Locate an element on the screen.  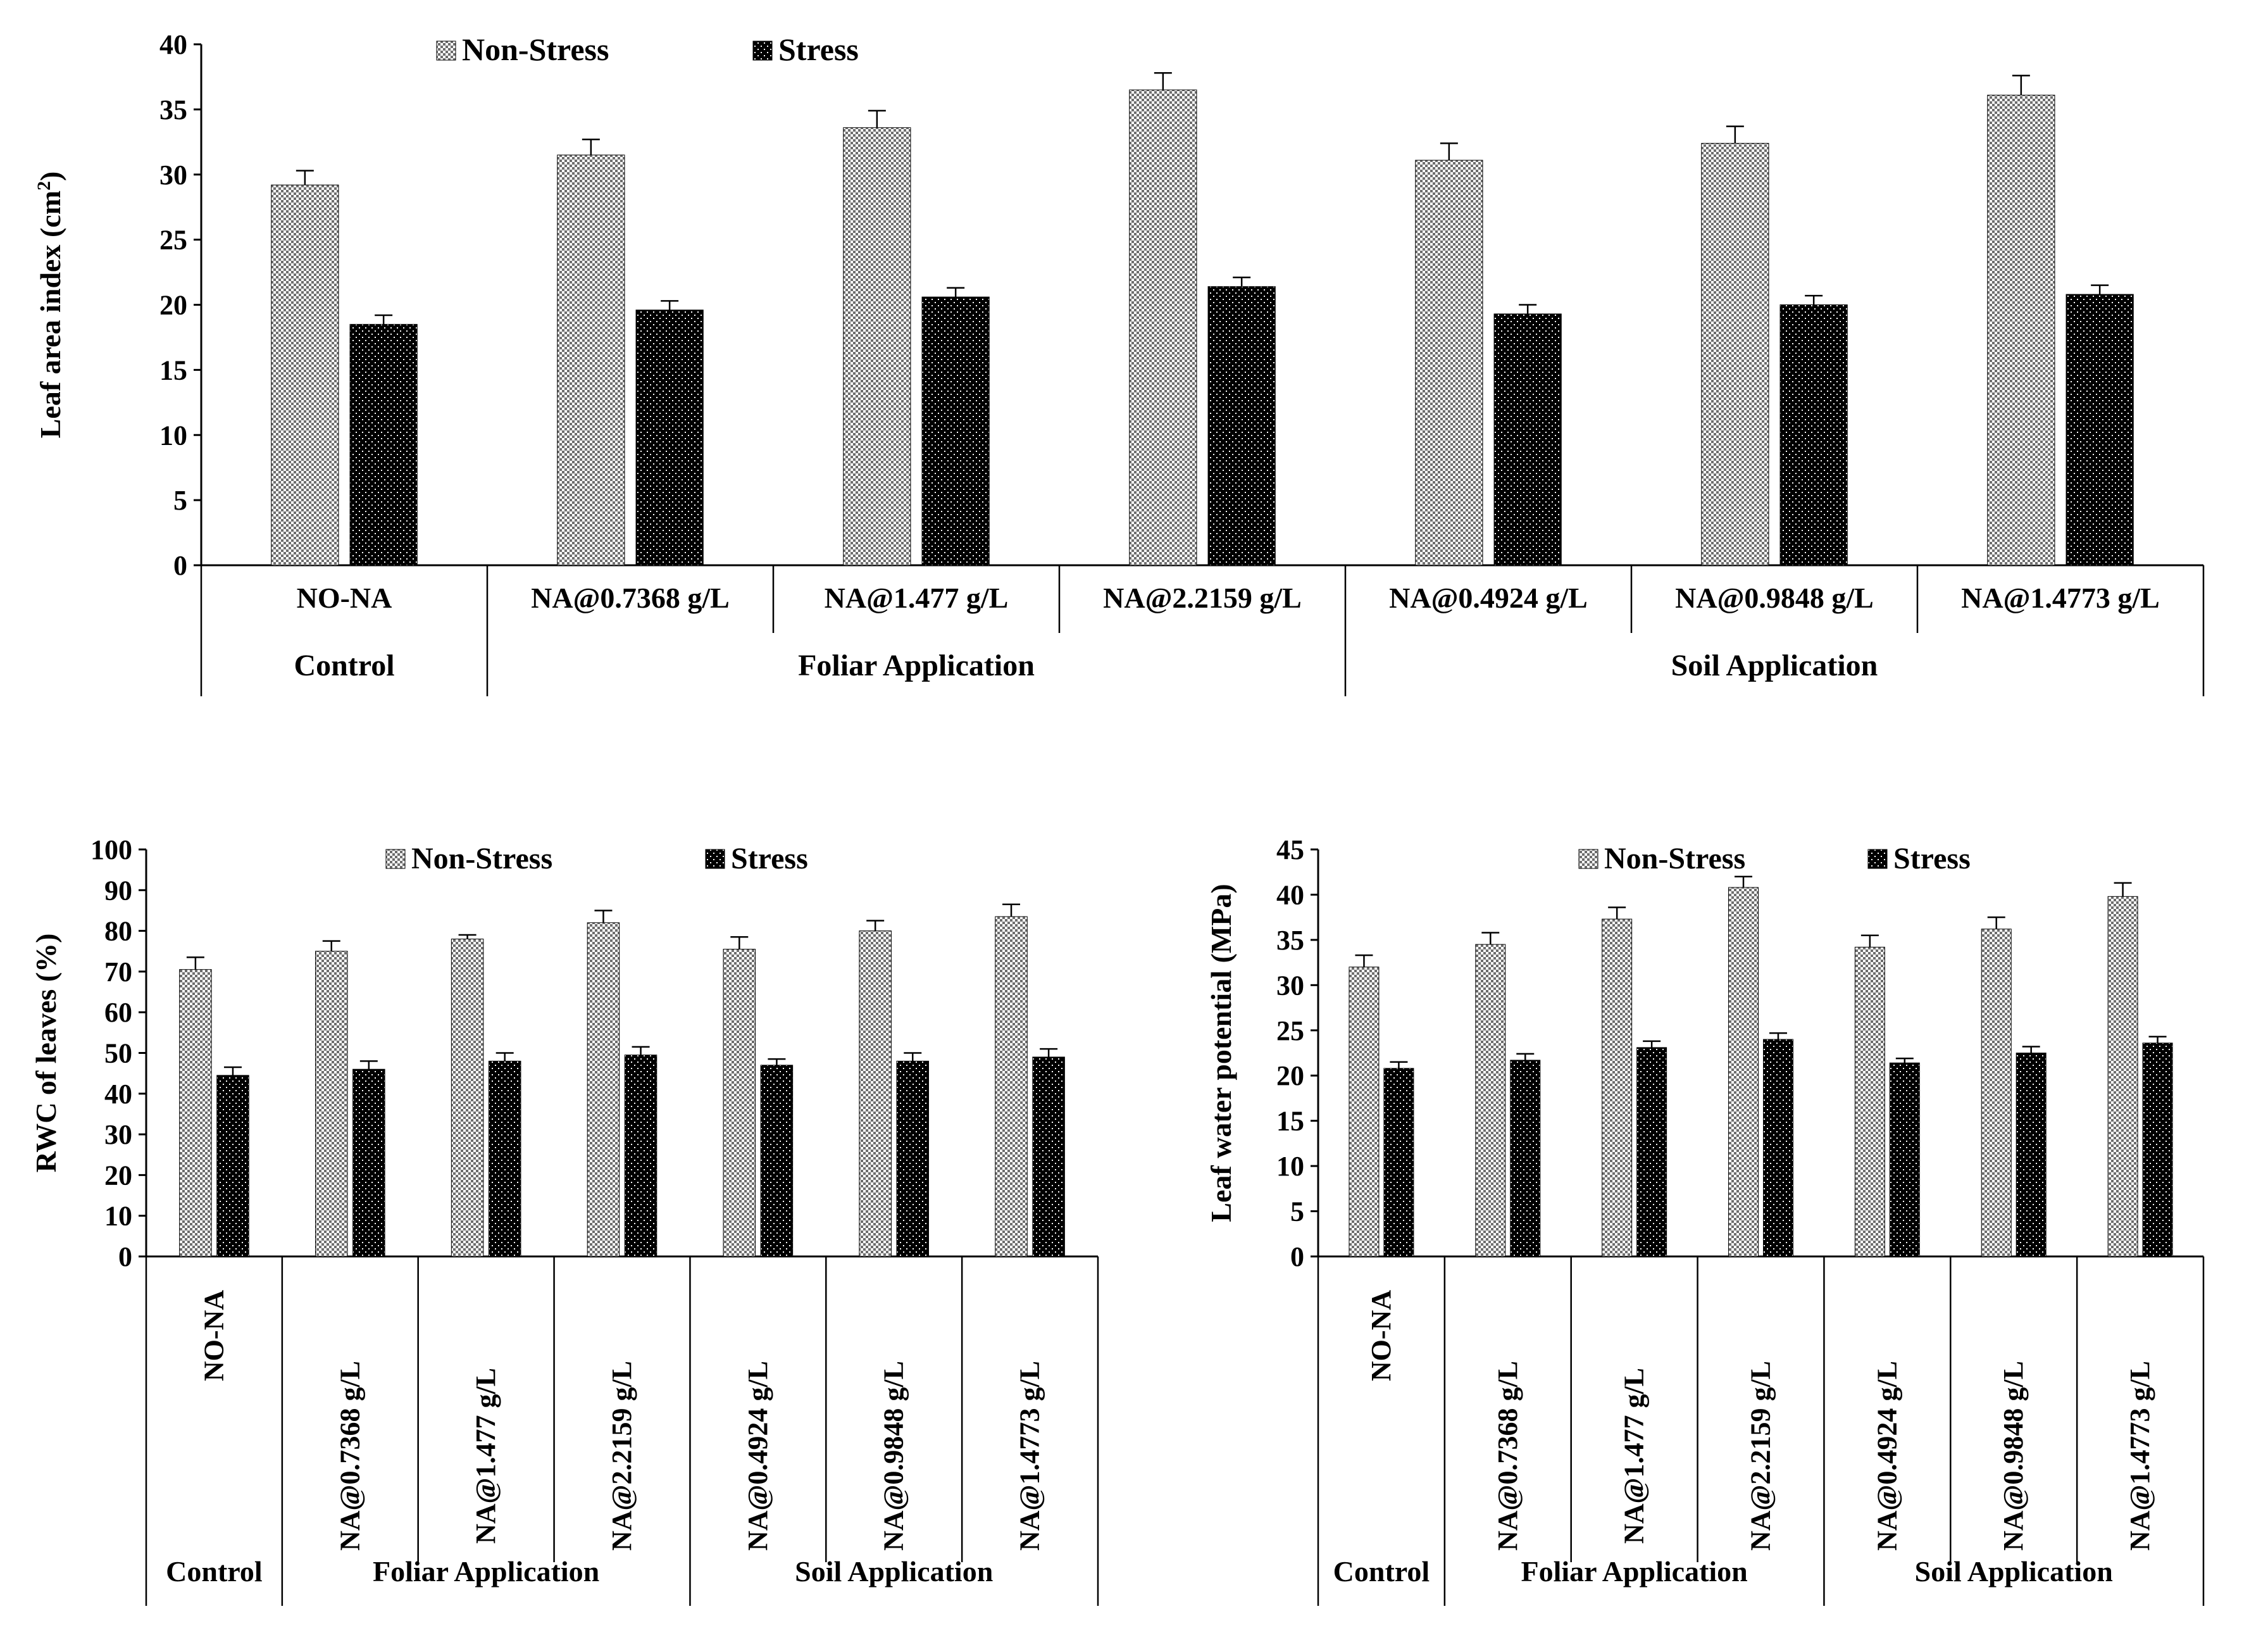
y-axis-label-text: RWC of leaves (%) is located at coordinates (46, 1053).